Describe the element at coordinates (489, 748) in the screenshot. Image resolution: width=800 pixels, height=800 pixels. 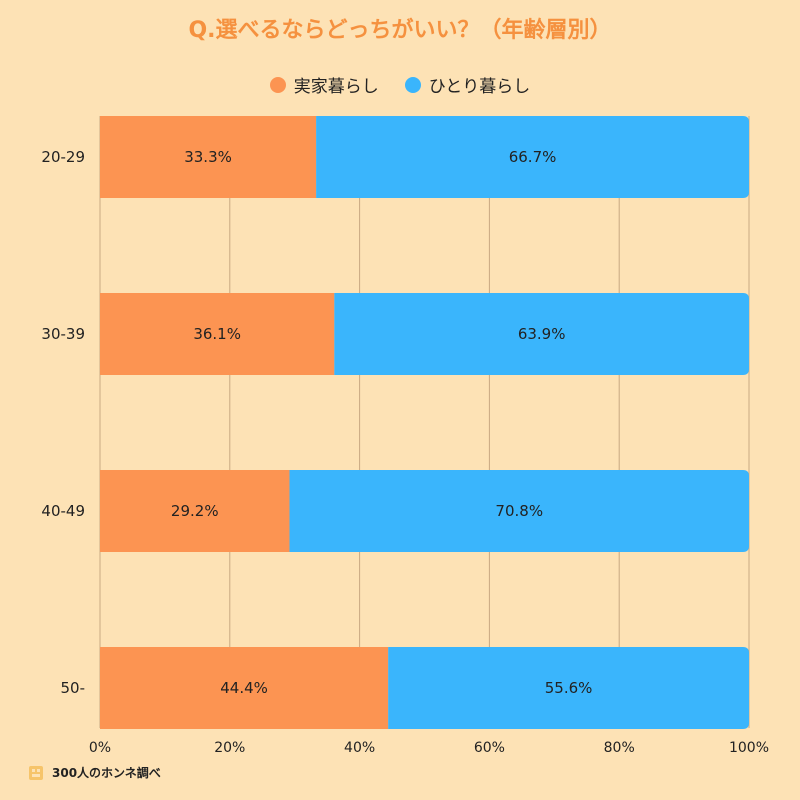
I see `x-tick-label: 60%` at that location.